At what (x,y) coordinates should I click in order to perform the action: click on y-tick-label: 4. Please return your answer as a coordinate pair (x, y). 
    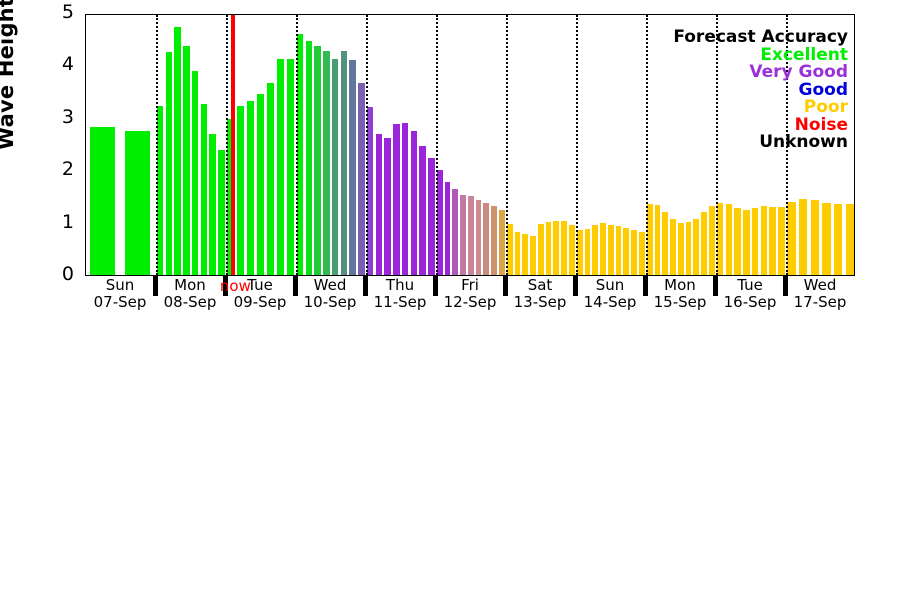
    Looking at the image, I should click on (67, 64).